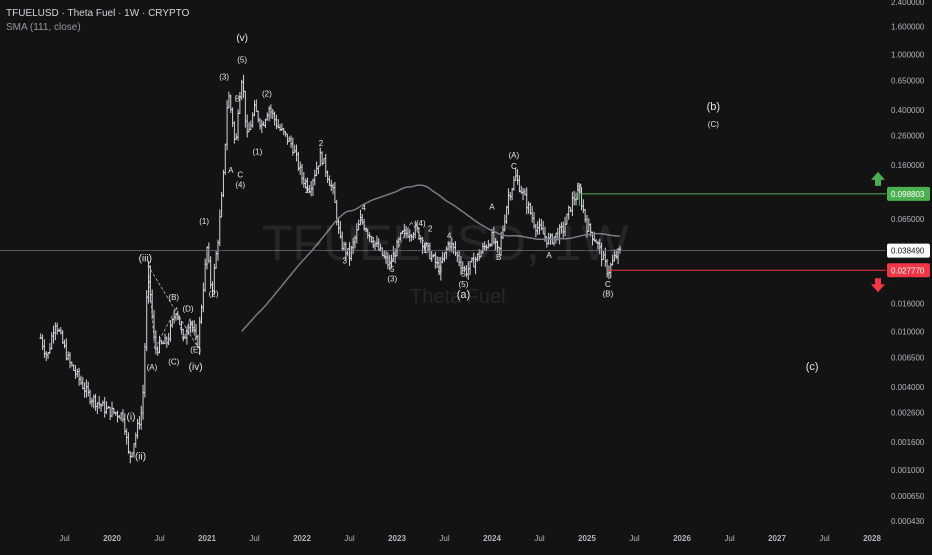 This screenshot has width=932, height=555. I want to click on wave-label: (v), so click(242, 38).